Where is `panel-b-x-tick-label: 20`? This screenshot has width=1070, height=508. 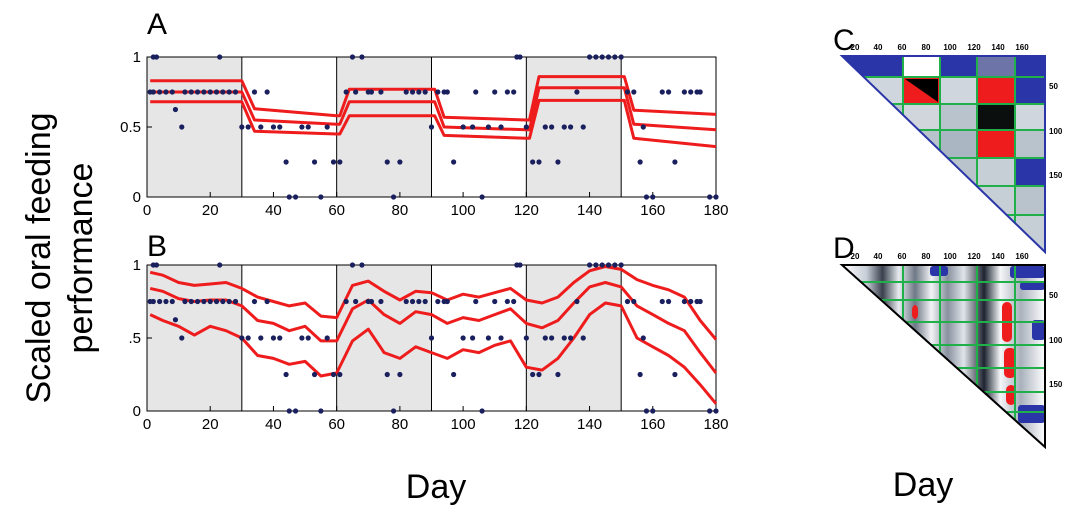
panel-b-x-tick-label: 20 is located at coordinates (210, 424).